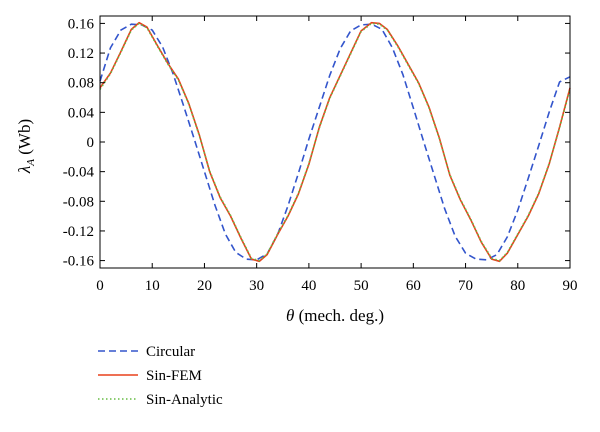  Describe the element at coordinates (78, 202) in the screenshot. I see `y-tick-label: -0.08` at that location.